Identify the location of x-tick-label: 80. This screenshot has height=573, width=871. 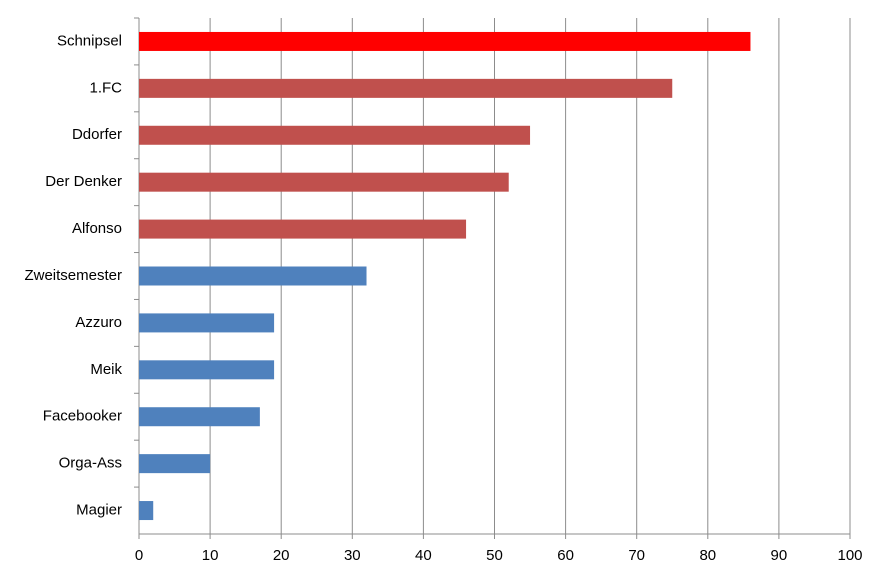
(707, 555).